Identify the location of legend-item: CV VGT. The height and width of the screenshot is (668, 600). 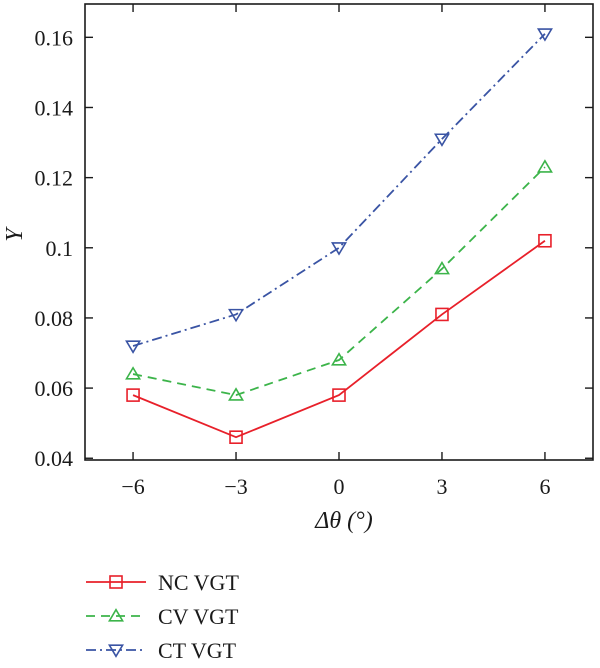
(162, 616).